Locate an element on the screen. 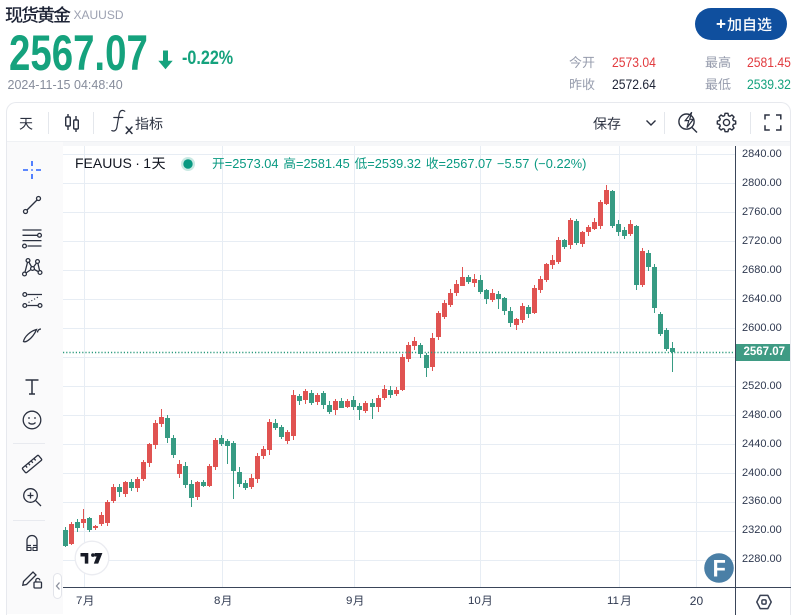 Image resolution: width=797 pixels, height=615 pixels. svg-text: =2573.04 is located at coordinates (252, 163).